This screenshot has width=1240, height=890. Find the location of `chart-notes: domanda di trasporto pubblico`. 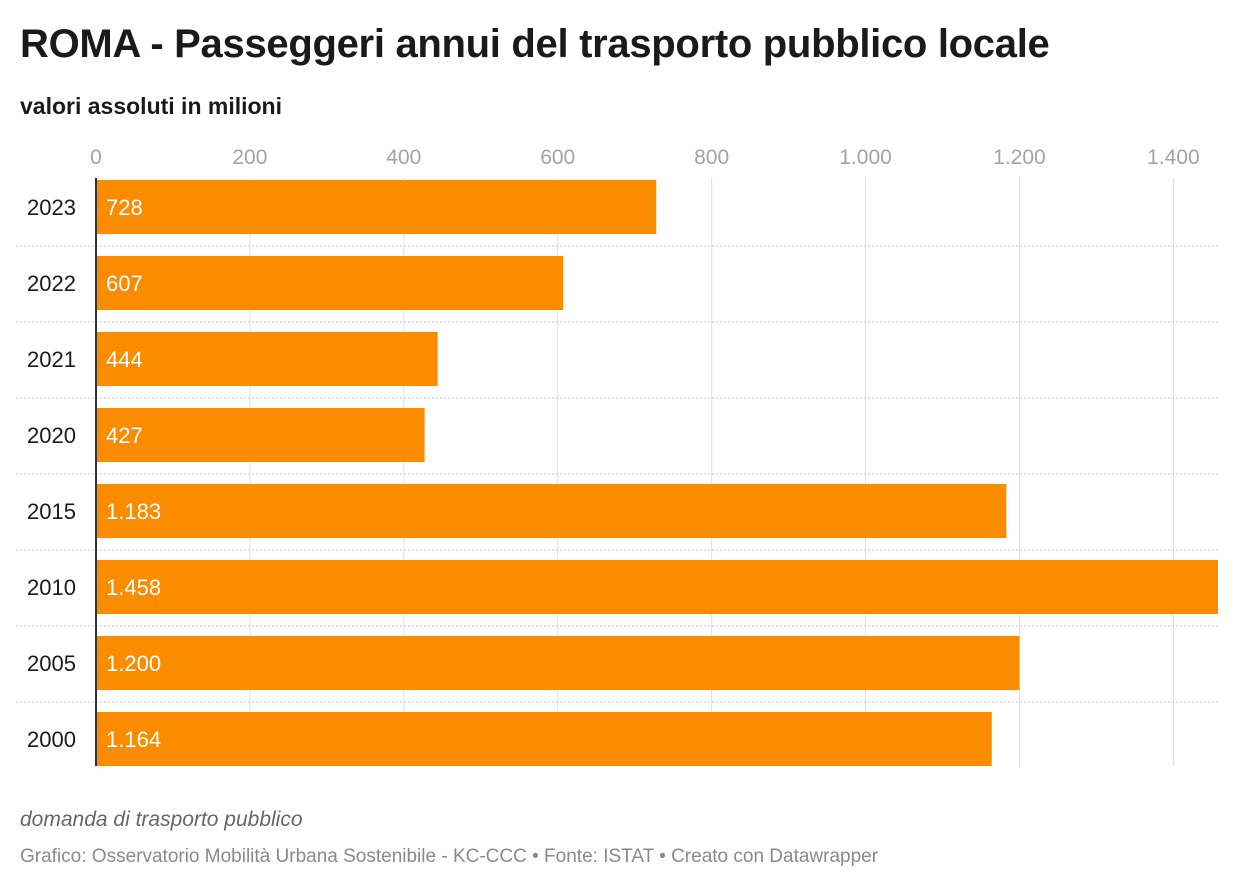

chart-notes: domanda di trasporto pubblico is located at coordinates (161, 819).